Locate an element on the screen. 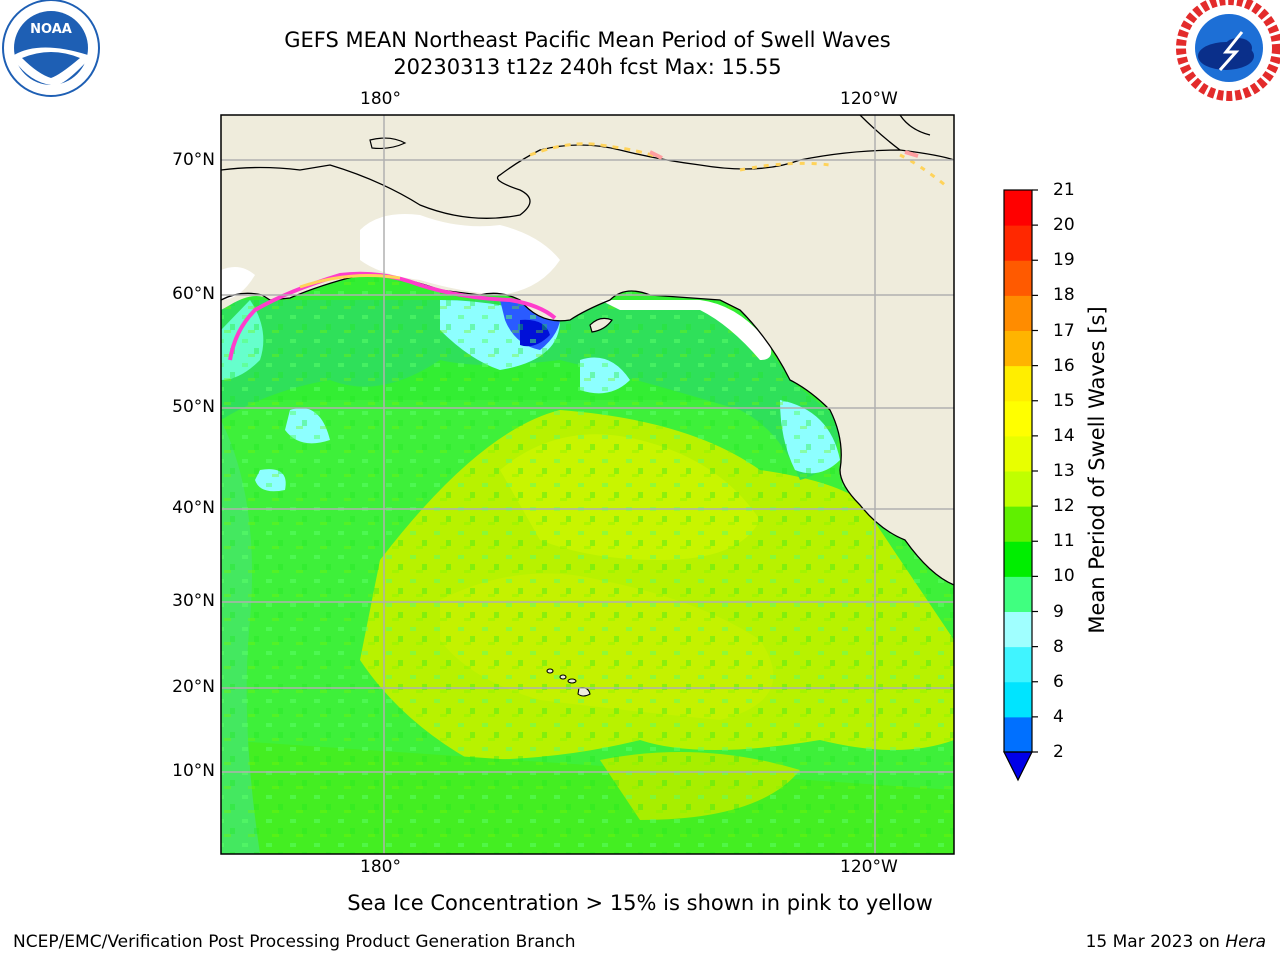 The image size is (1280, 960). colorbar-tick-label: 6 is located at coordinates (1058, 681).